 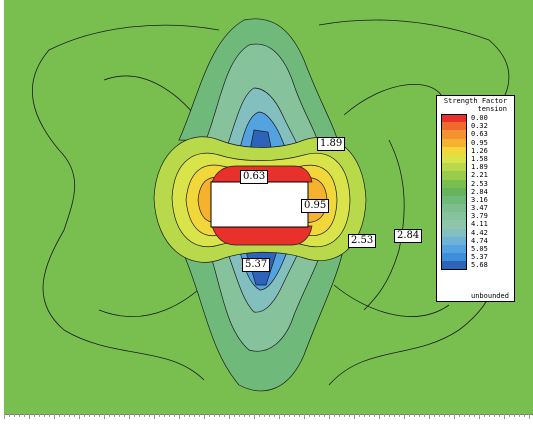 What do you see at coordinates (254, 177) in the screenshot?
I see `contour-label-top-of-opening: 0.63` at bounding box center [254, 177].